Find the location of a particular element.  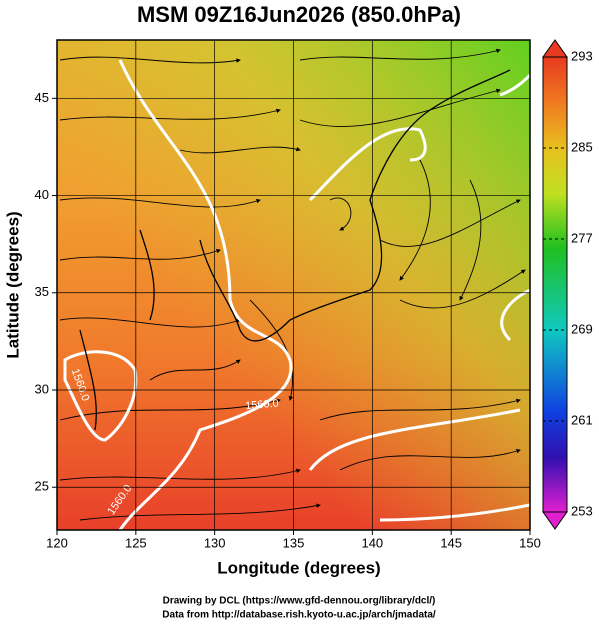

title: MSM 09Z16Jun2026 (850.0hPa) is located at coordinates (299, 14).